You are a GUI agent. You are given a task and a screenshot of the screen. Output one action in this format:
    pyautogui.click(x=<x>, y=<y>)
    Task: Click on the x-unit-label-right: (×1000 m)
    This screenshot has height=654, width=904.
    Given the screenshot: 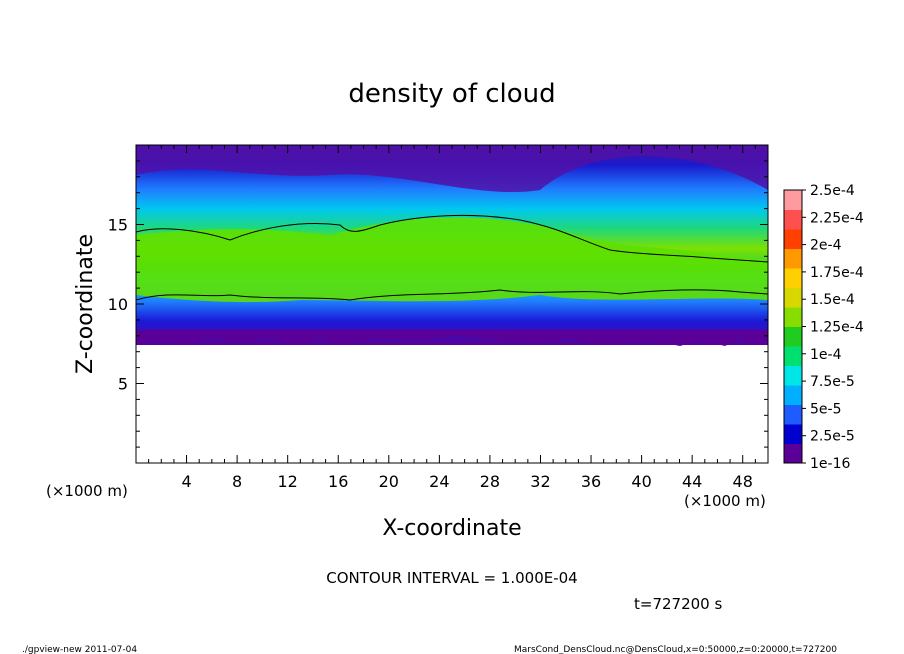 What is the action you would take?
    pyautogui.click(x=725, y=501)
    